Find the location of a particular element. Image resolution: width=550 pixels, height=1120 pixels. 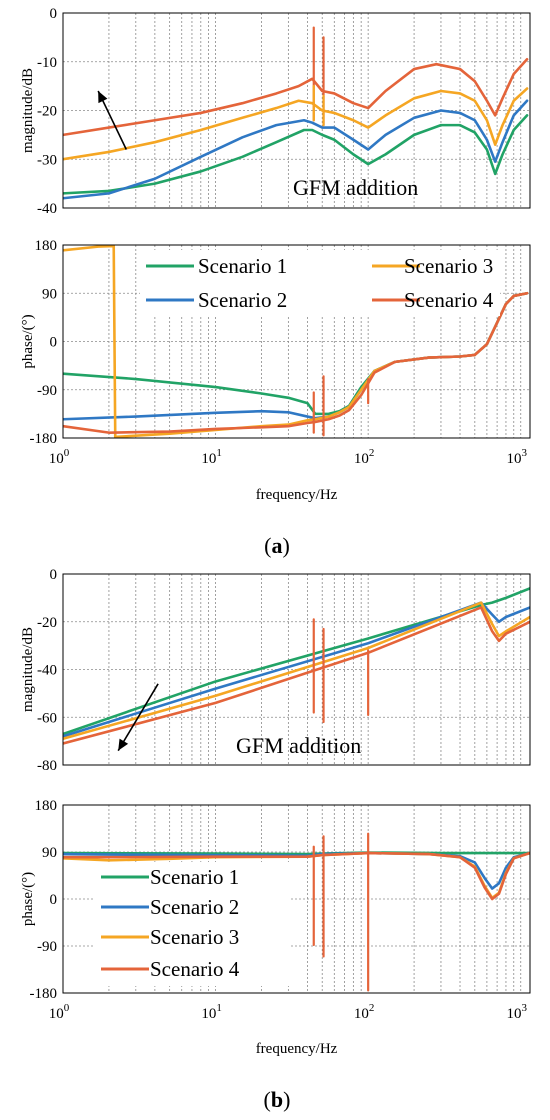

y-tick-label: -30 is located at coordinates (47, 160).